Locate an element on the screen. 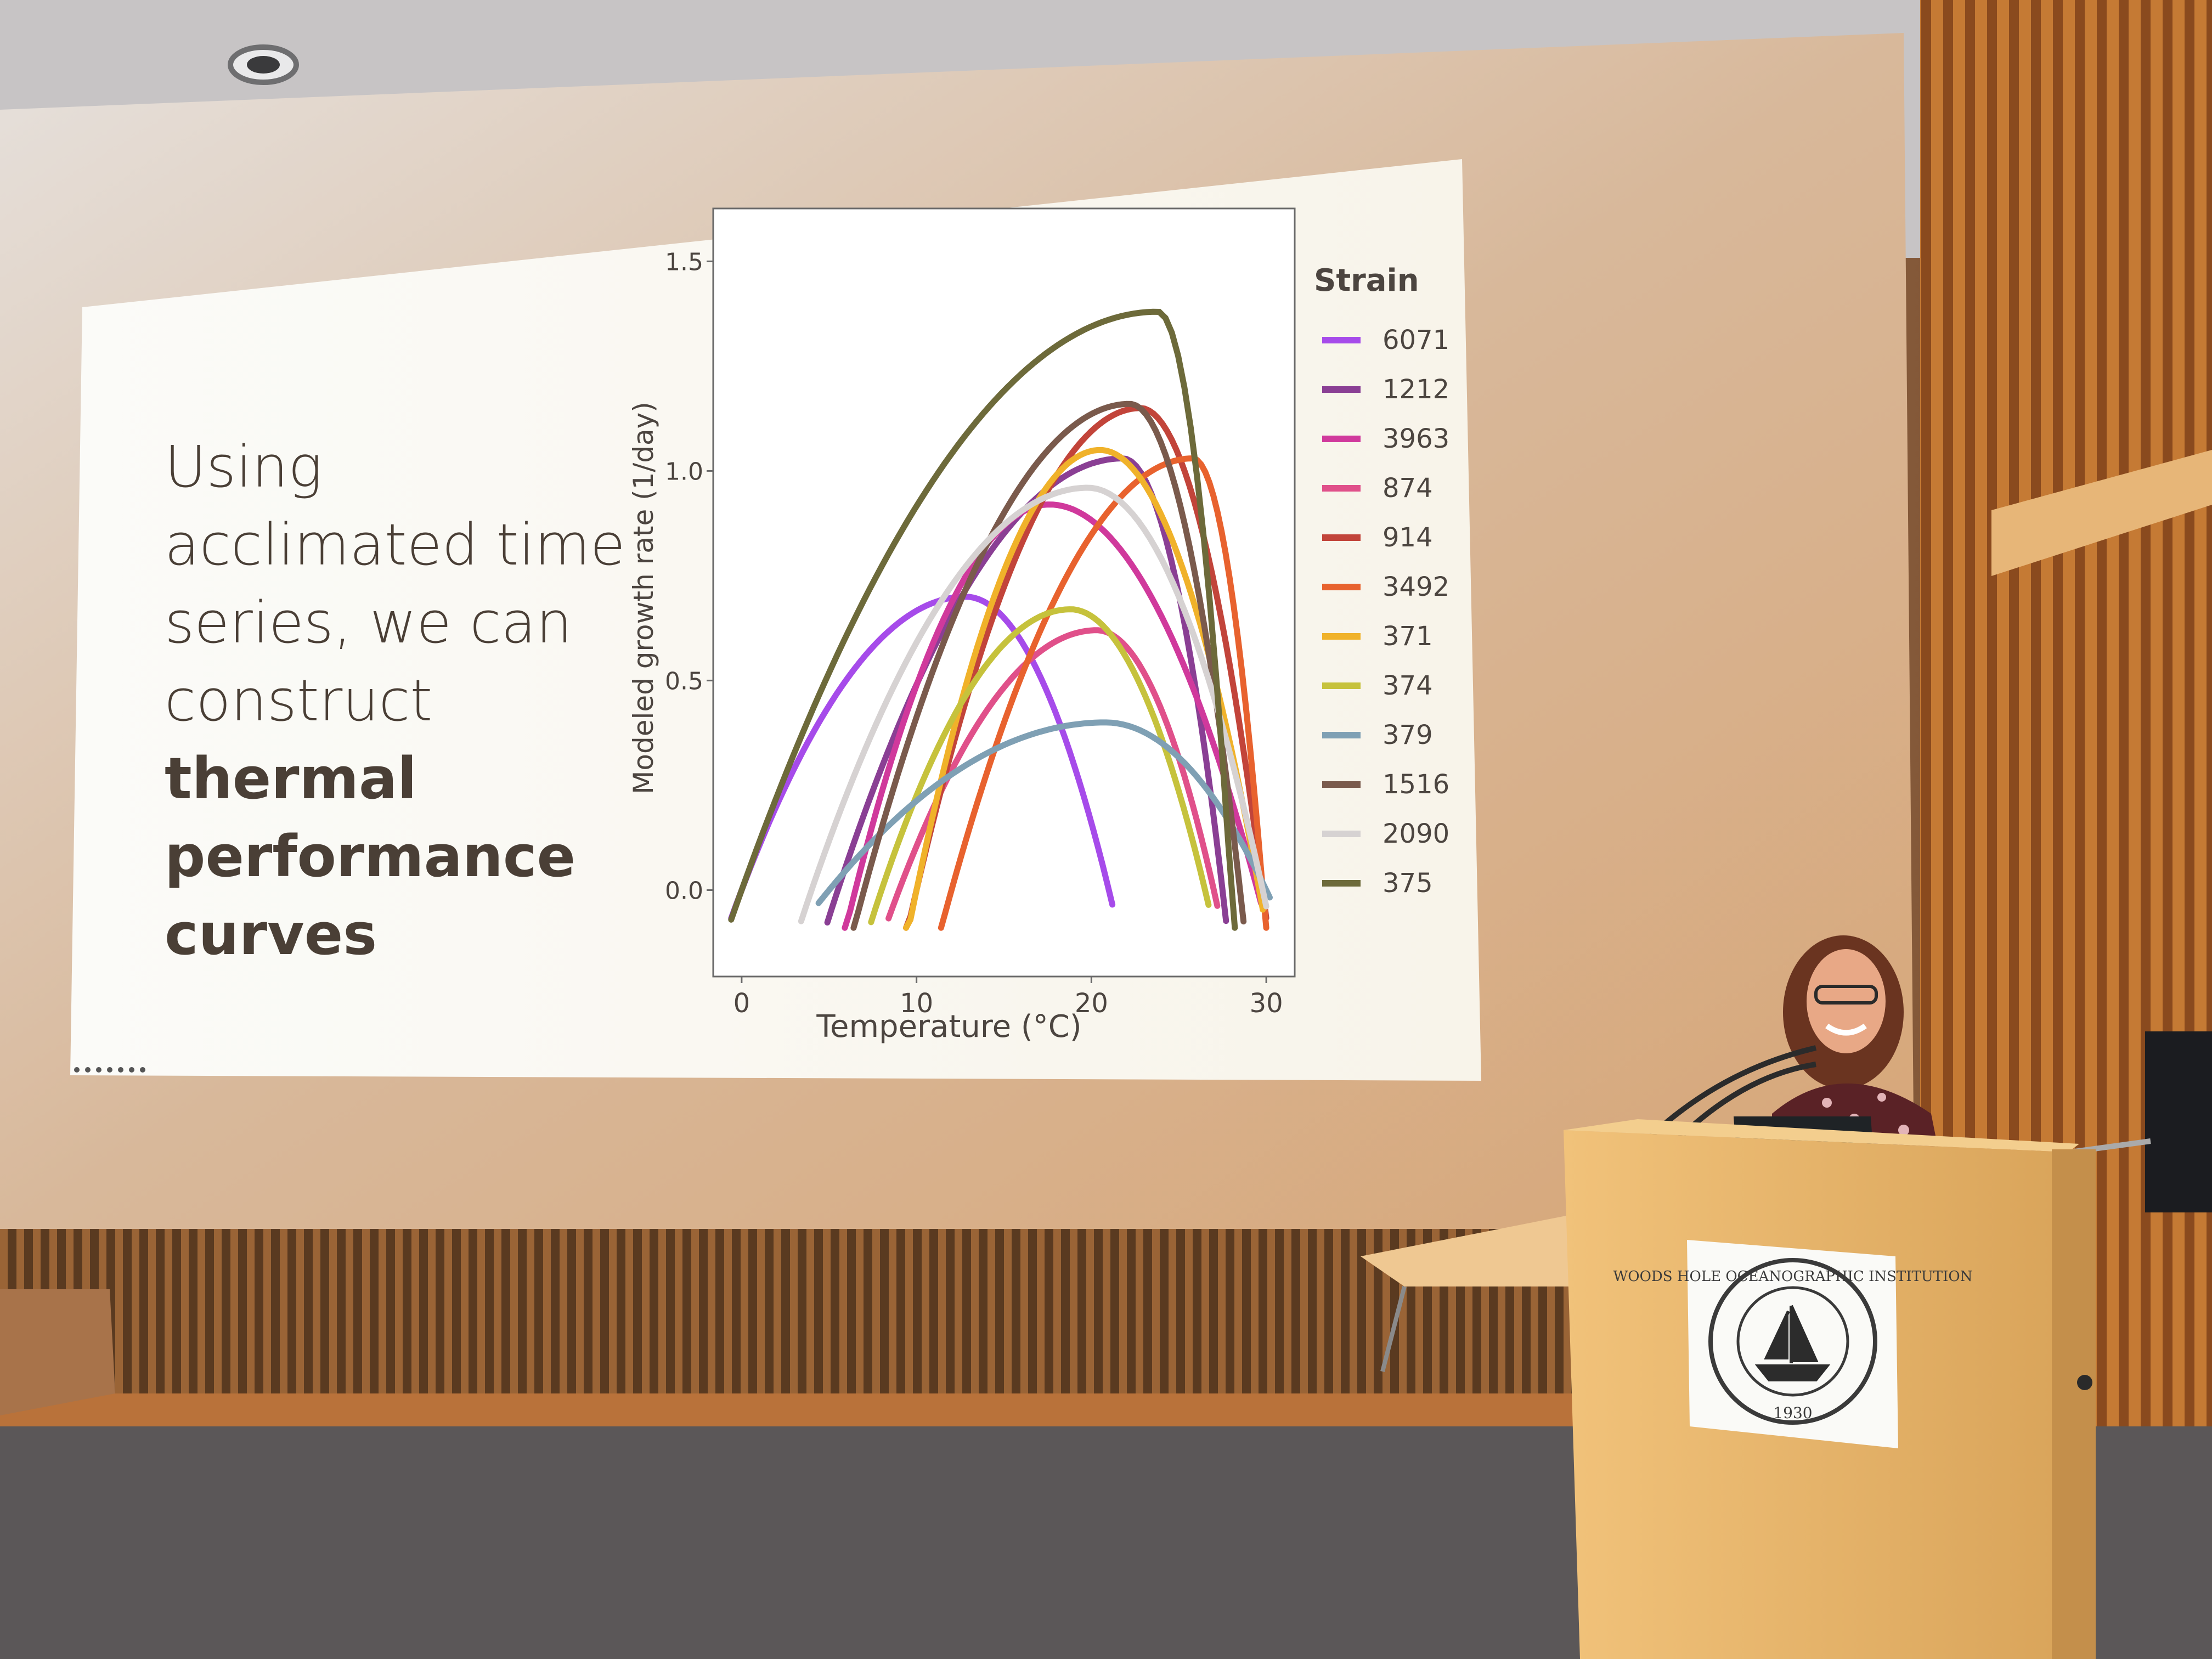 This screenshot has height=1659, width=2212. y-tick-label: 1.5 is located at coordinates (684, 262).